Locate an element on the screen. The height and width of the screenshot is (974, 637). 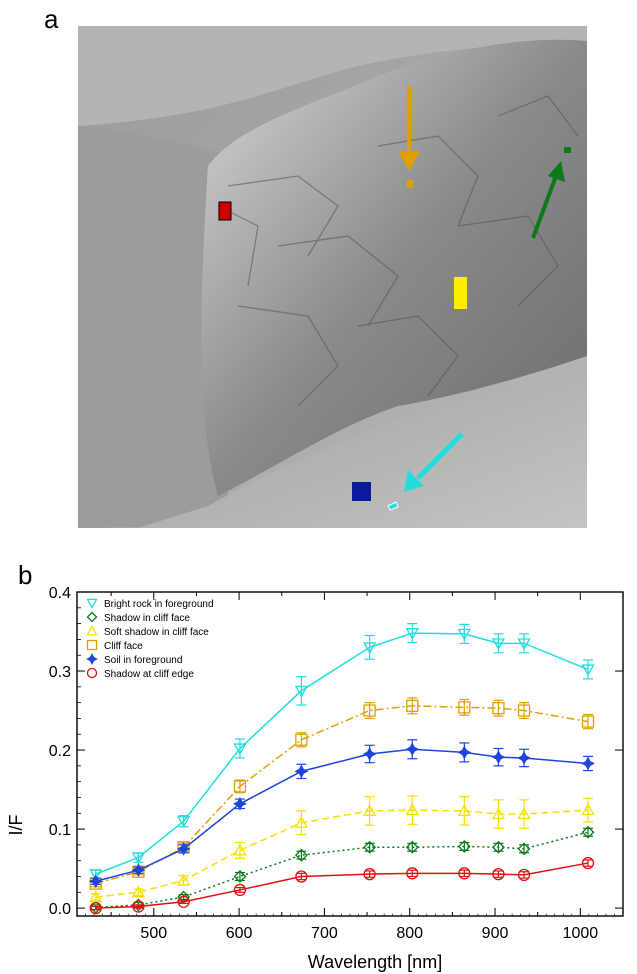
y-tick-label: 0.3 is located at coordinates (60, 672).